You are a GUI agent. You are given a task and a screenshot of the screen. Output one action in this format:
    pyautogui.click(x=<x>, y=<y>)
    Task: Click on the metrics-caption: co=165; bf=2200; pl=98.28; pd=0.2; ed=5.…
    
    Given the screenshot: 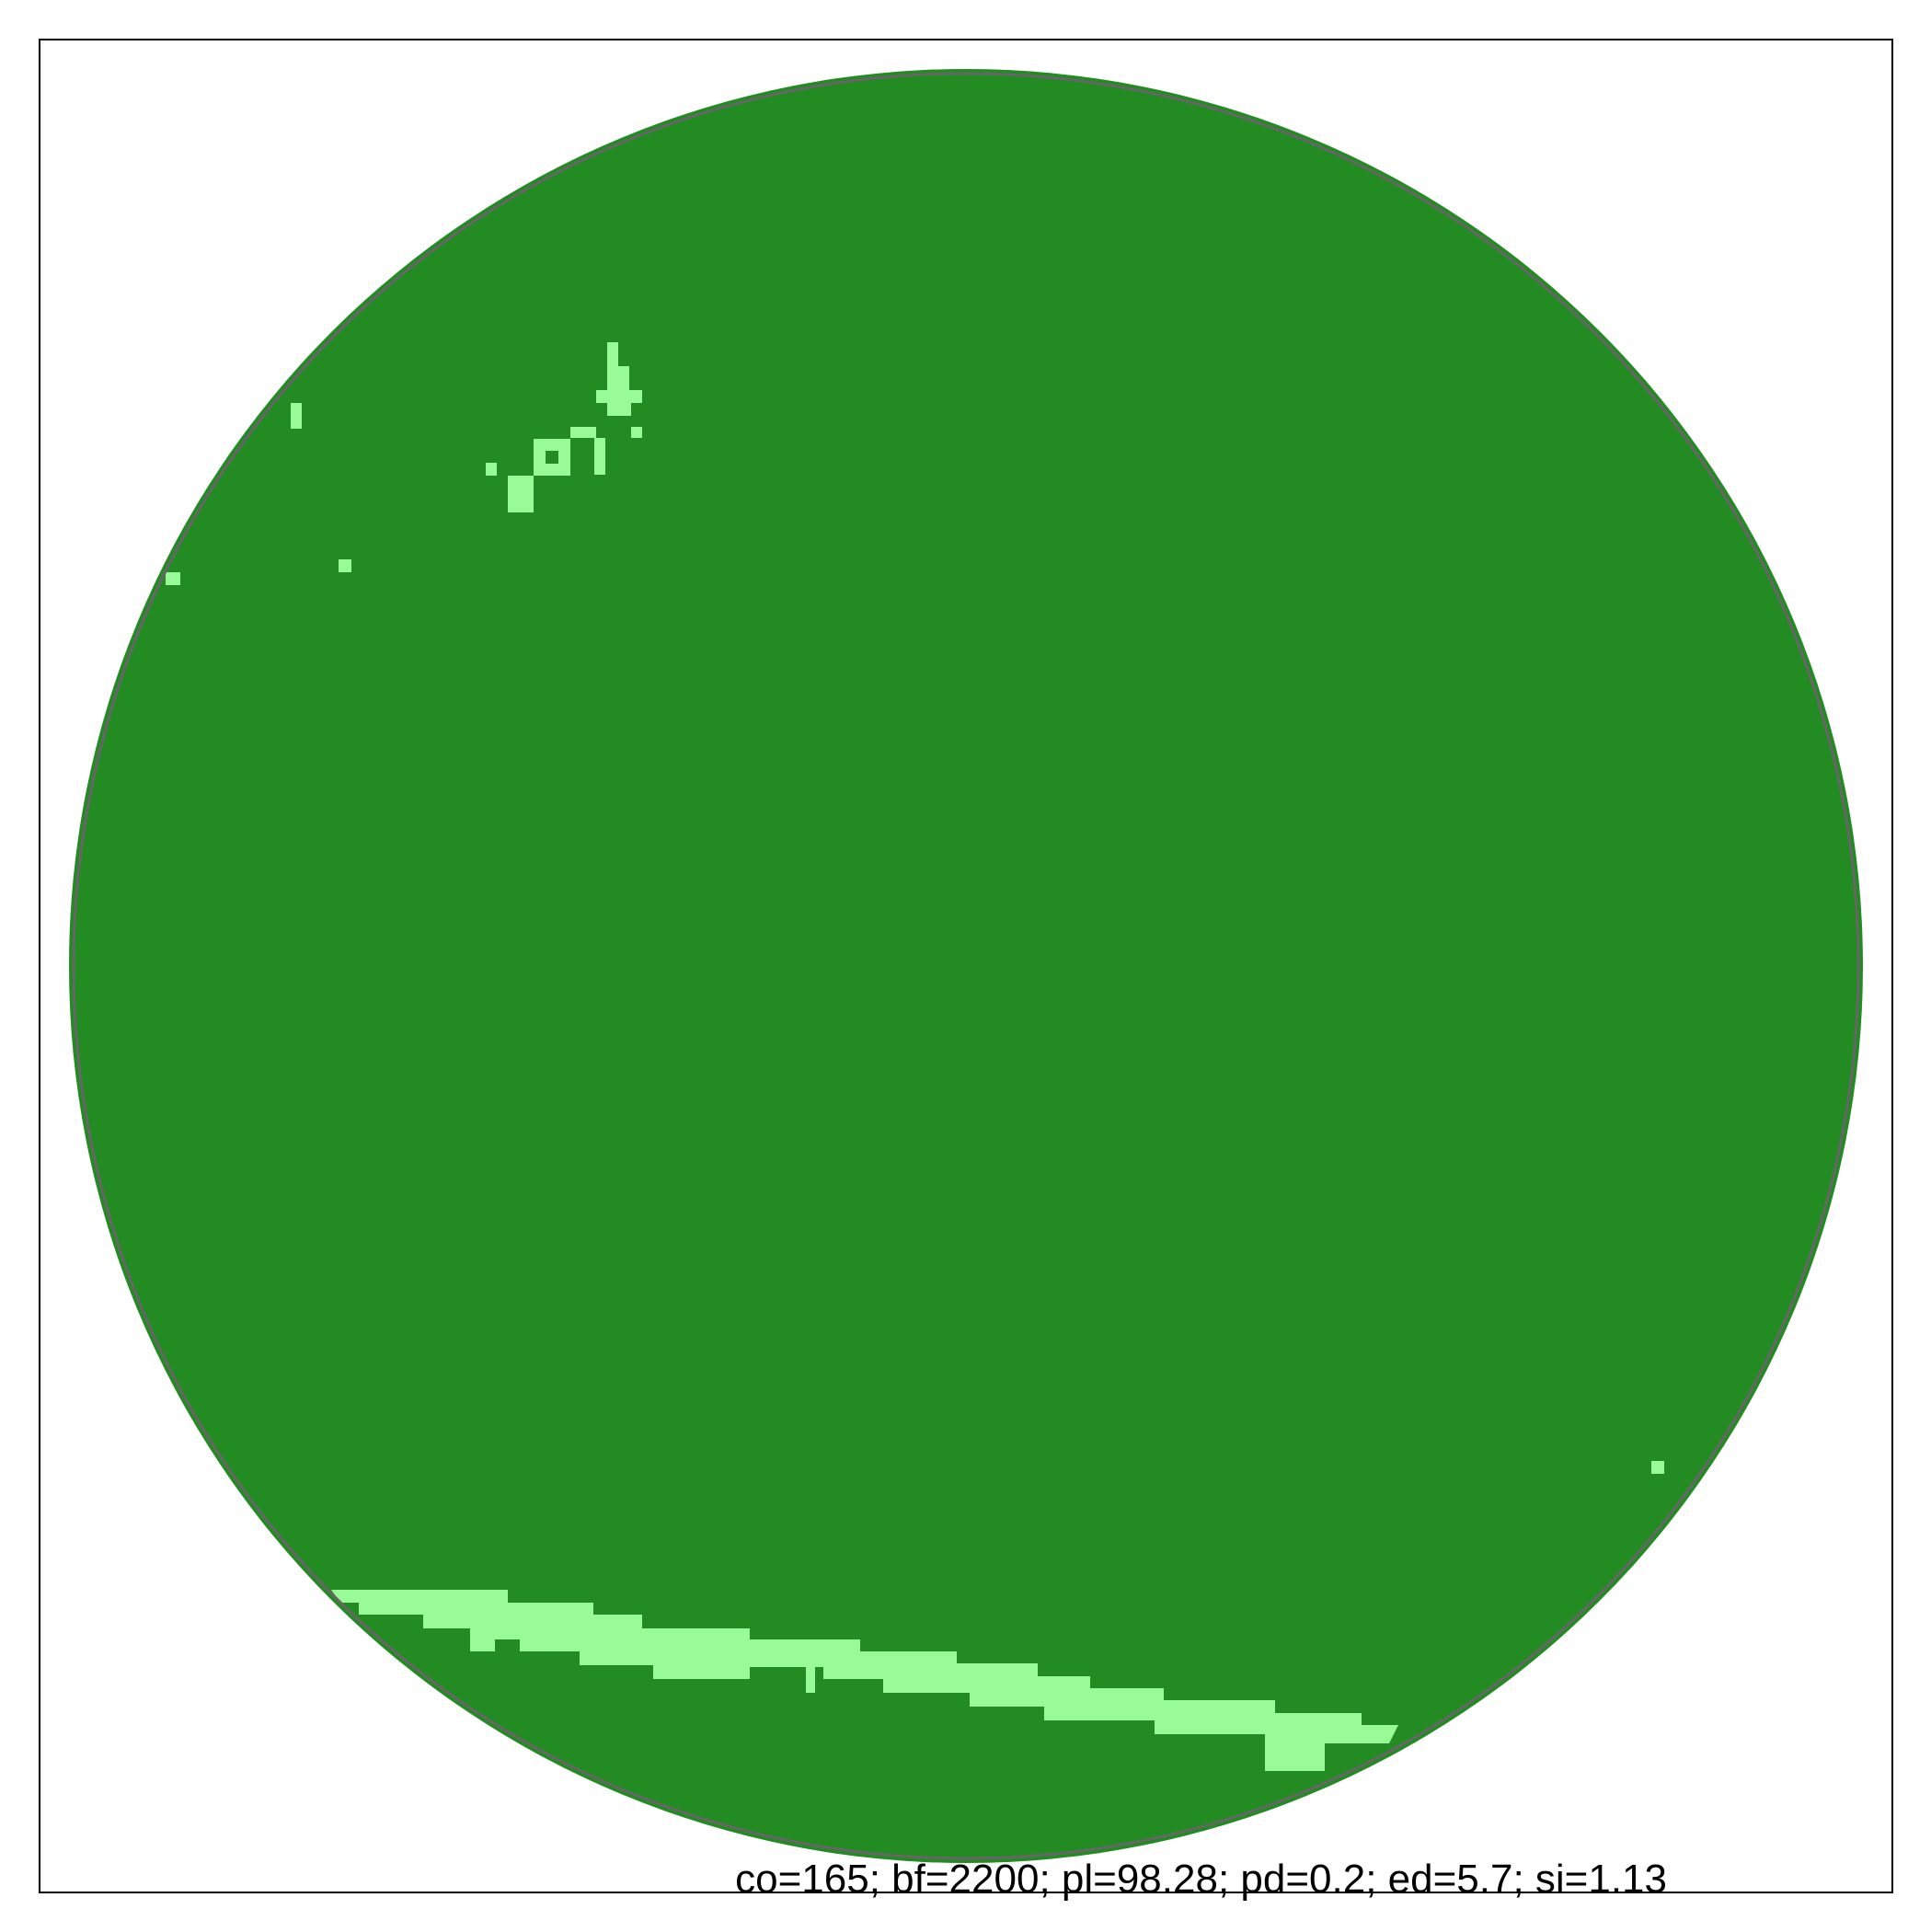 What is the action you would take?
    pyautogui.click(x=1201, y=1879)
    